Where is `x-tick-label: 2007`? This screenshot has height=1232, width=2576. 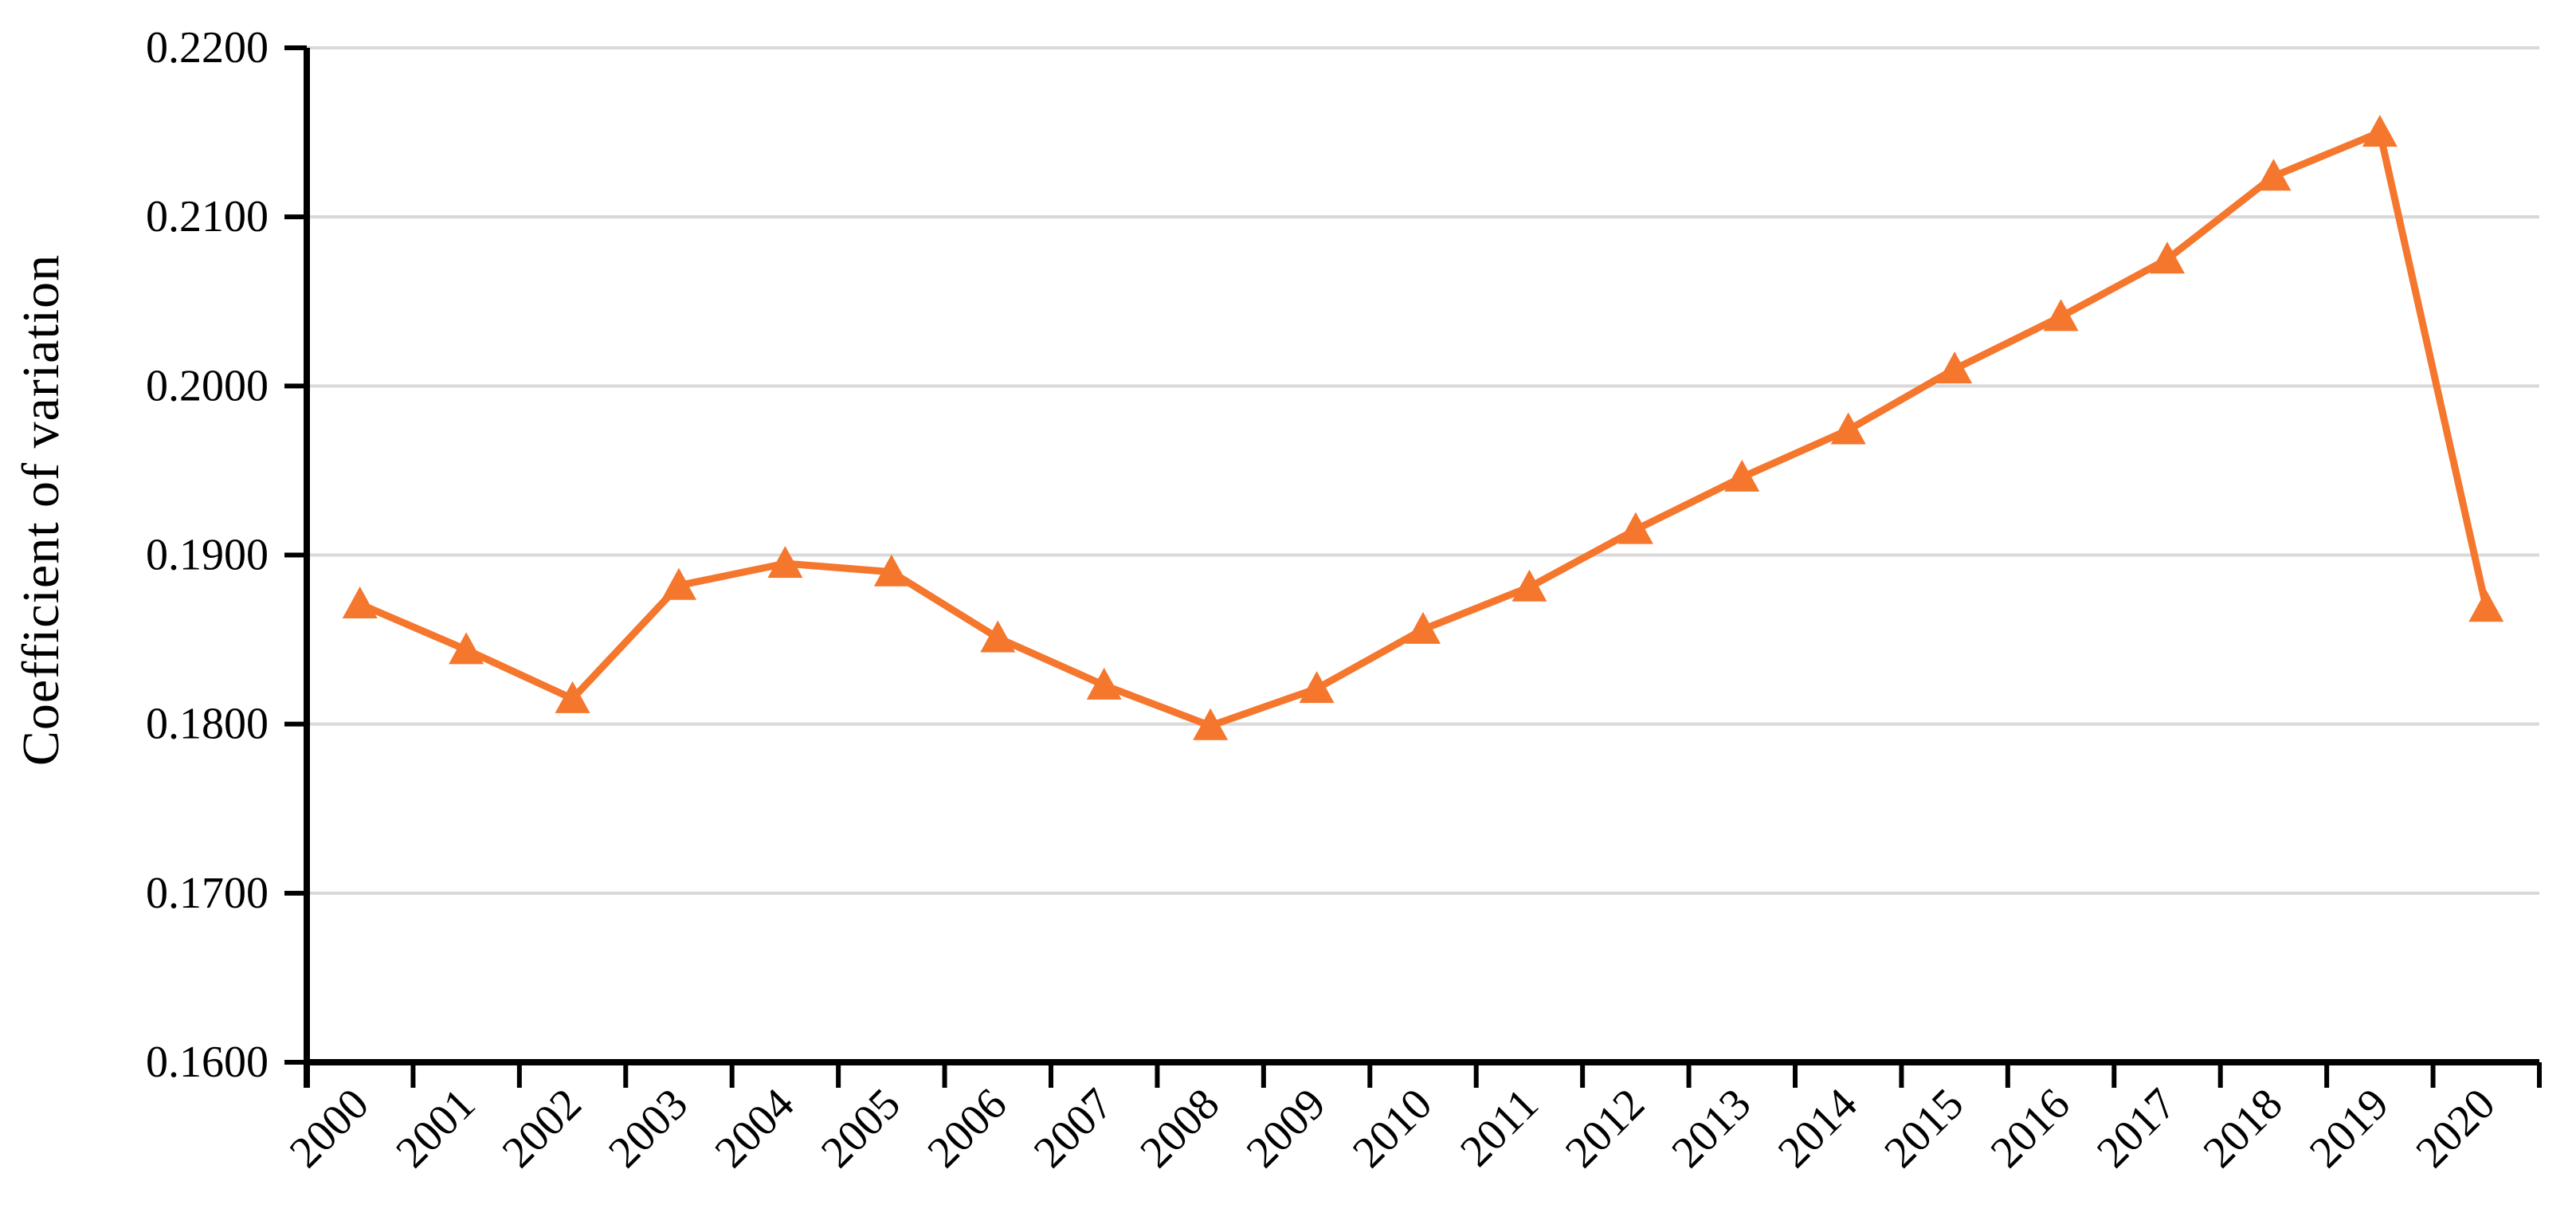 x-tick-label: 2007 is located at coordinates (1074, 1128).